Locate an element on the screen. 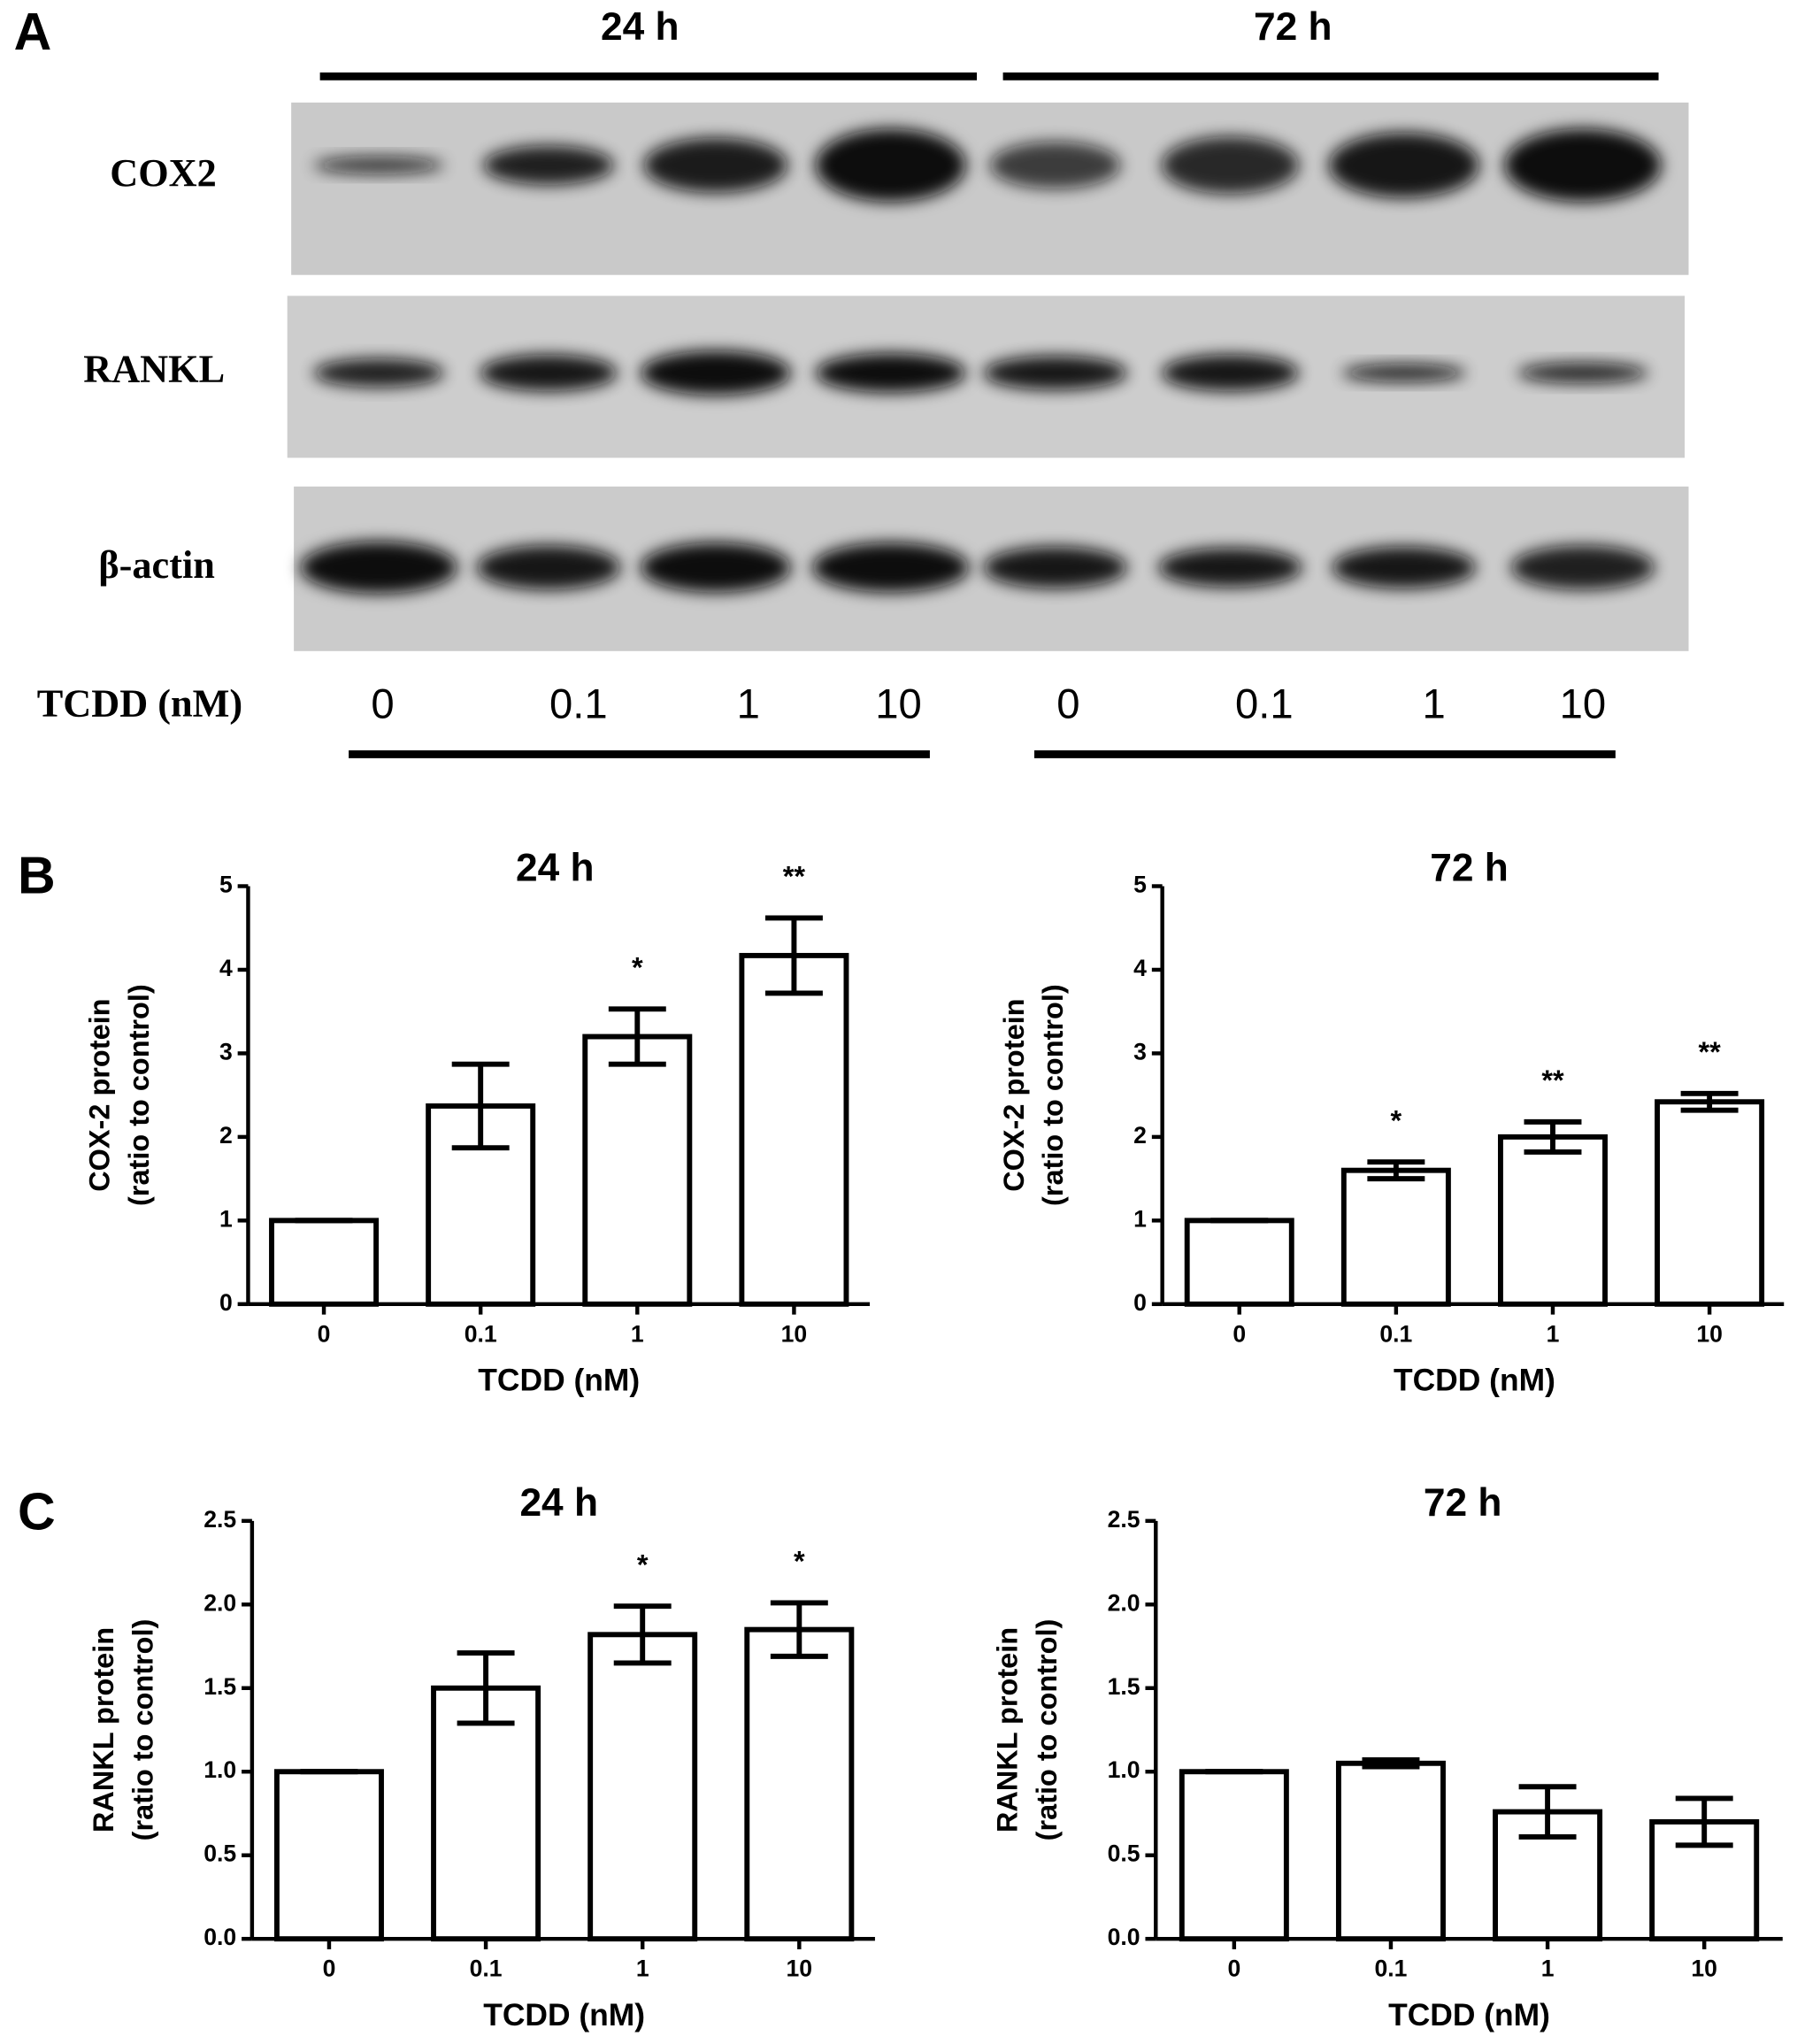 Image resolution: width=1797 pixels, height=2044 pixels. y-tick-label: 2.0 is located at coordinates (220, 1602).